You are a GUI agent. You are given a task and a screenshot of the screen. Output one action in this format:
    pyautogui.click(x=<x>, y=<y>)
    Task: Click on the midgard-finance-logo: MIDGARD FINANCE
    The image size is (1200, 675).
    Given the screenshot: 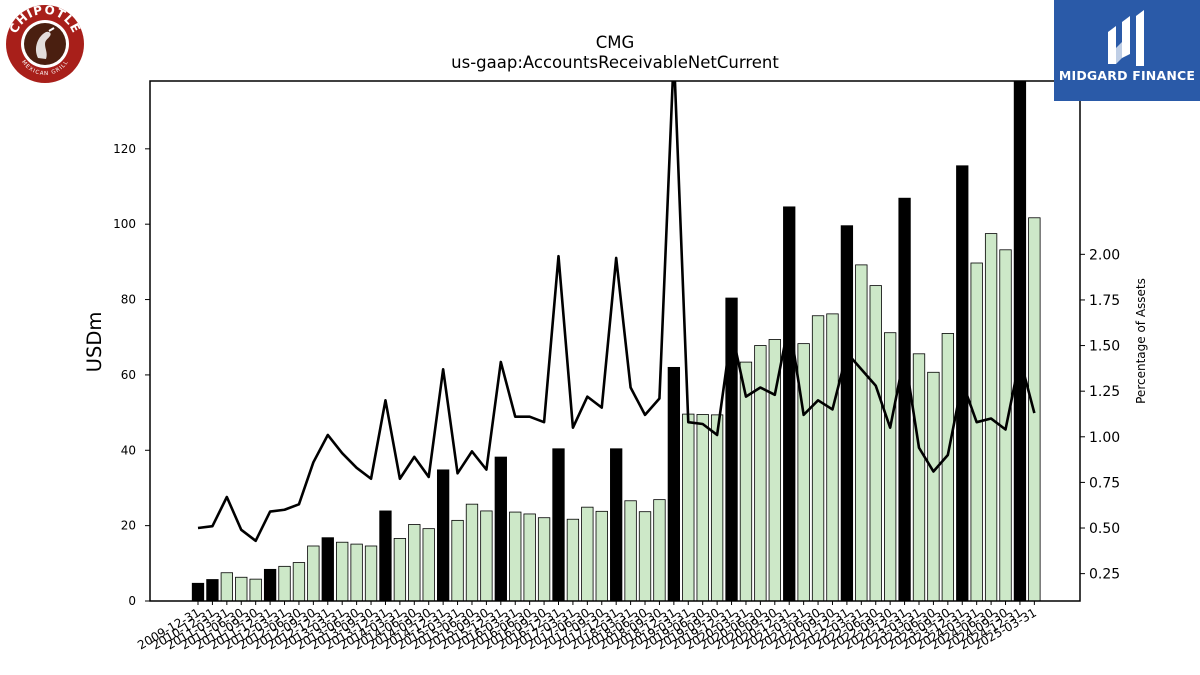 What is the action you would take?
    pyautogui.click(x=1127, y=50)
    